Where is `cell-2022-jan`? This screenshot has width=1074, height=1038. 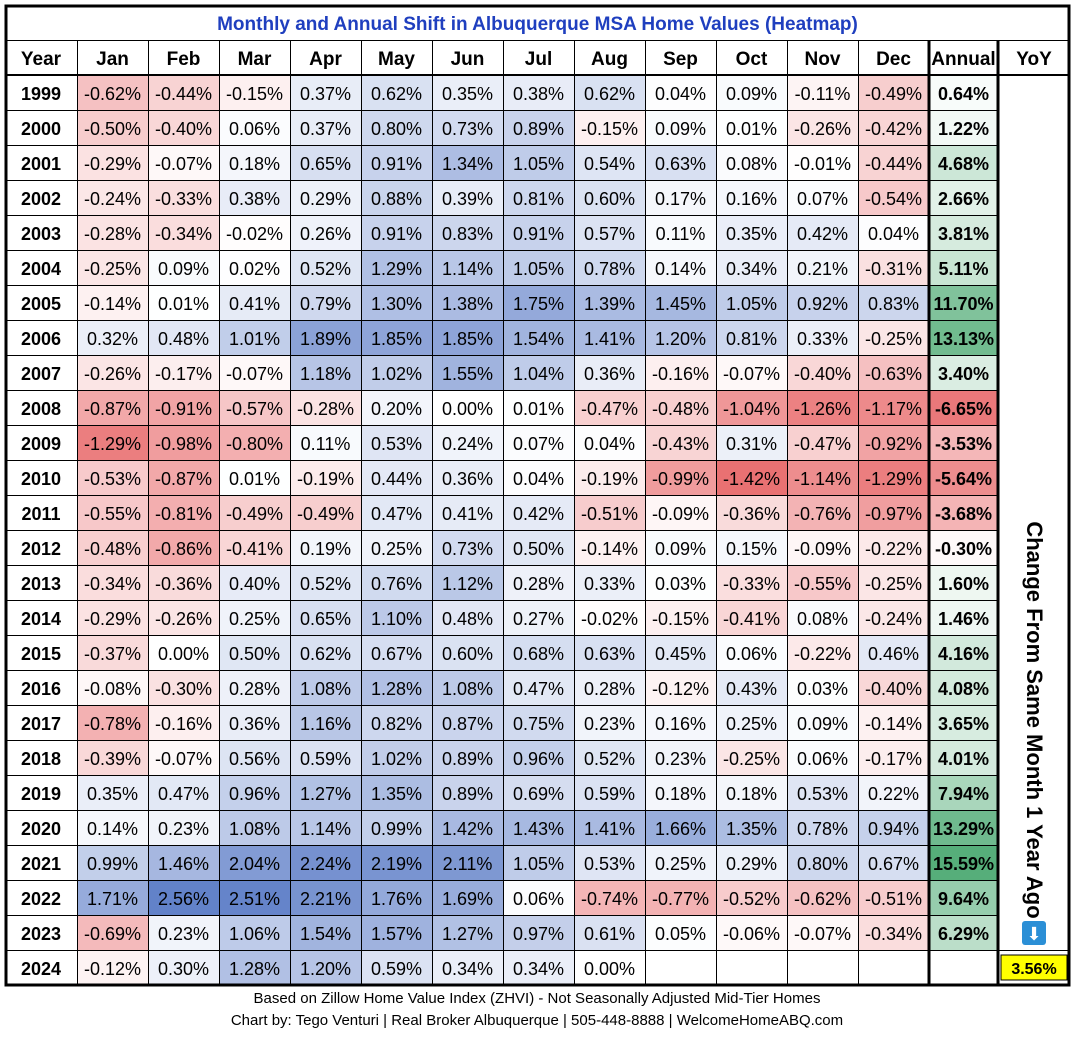 cell-2022-jan is located at coordinates (112, 897).